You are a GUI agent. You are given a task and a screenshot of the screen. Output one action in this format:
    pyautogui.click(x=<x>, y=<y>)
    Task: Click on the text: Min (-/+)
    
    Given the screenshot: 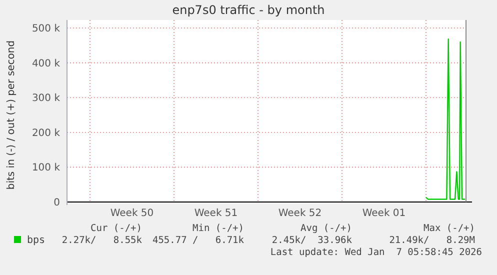 What is the action you would take?
    pyautogui.click(x=218, y=228)
    